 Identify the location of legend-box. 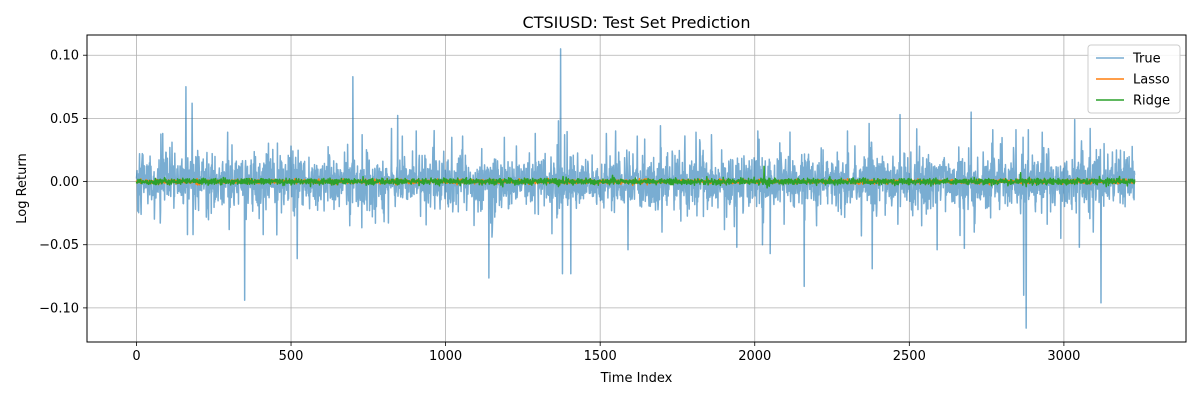
(1134, 79).